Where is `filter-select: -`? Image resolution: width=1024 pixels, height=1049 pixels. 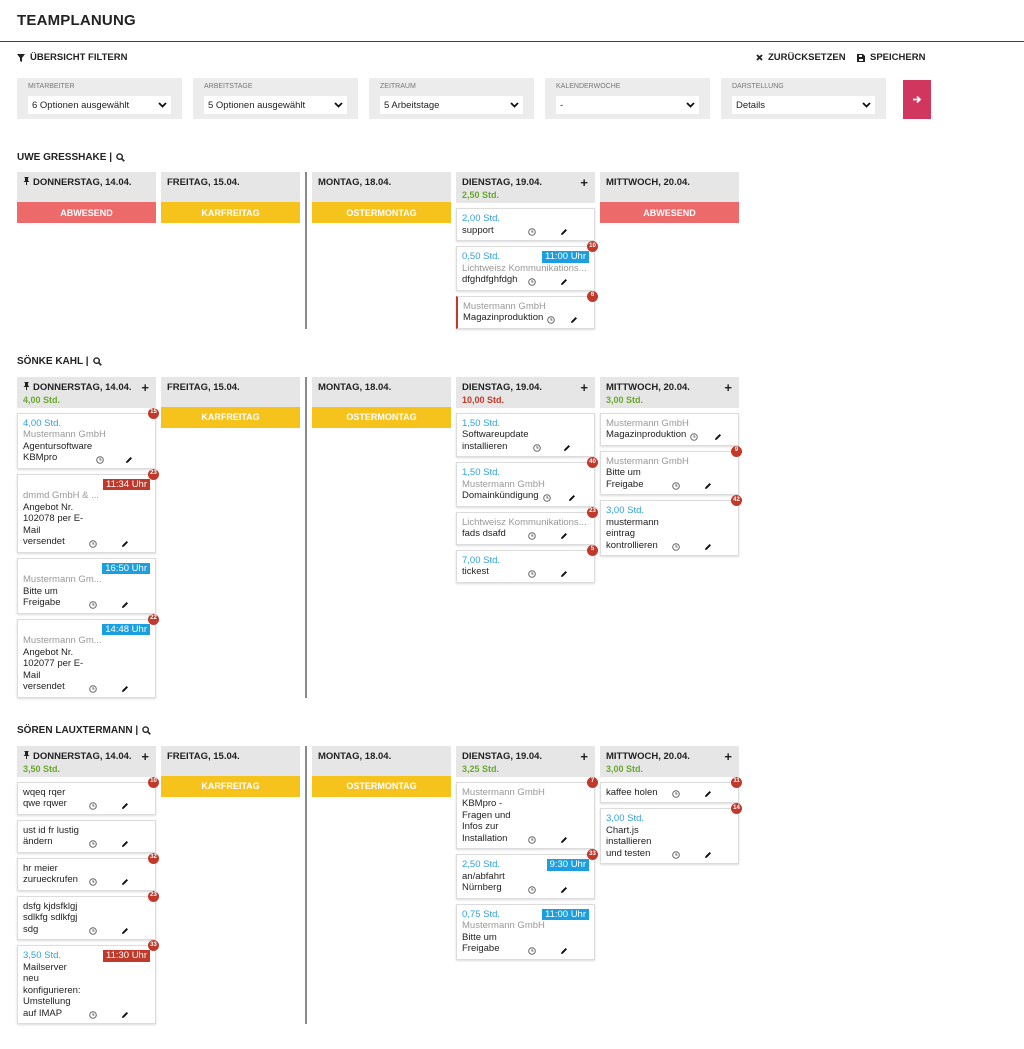 filter-select: - is located at coordinates (627, 105).